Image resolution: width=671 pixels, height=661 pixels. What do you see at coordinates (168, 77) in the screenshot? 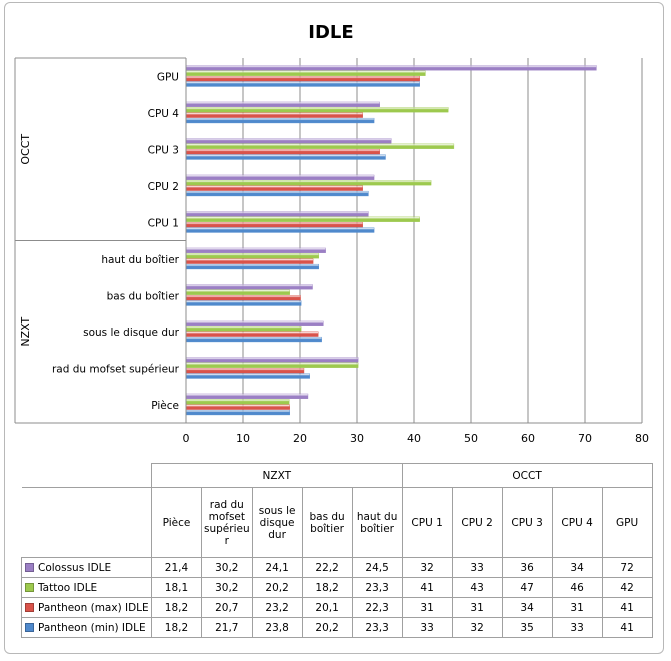
I see `category-label: GPU` at bounding box center [168, 77].